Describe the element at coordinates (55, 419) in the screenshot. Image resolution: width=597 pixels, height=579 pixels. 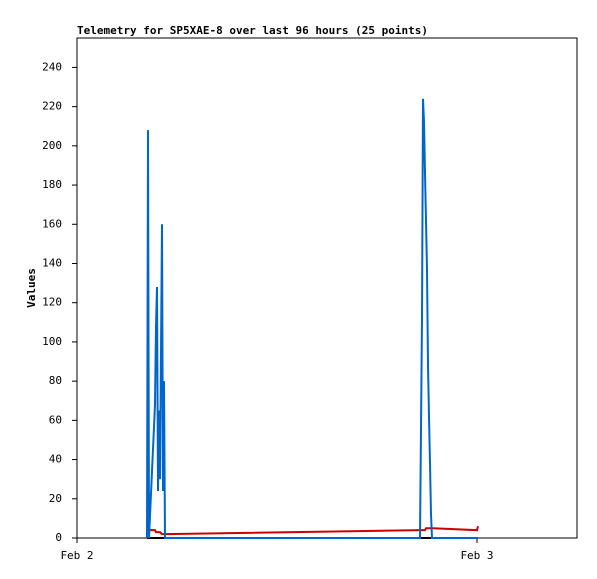
I see `y-tick-label: 60` at that location.